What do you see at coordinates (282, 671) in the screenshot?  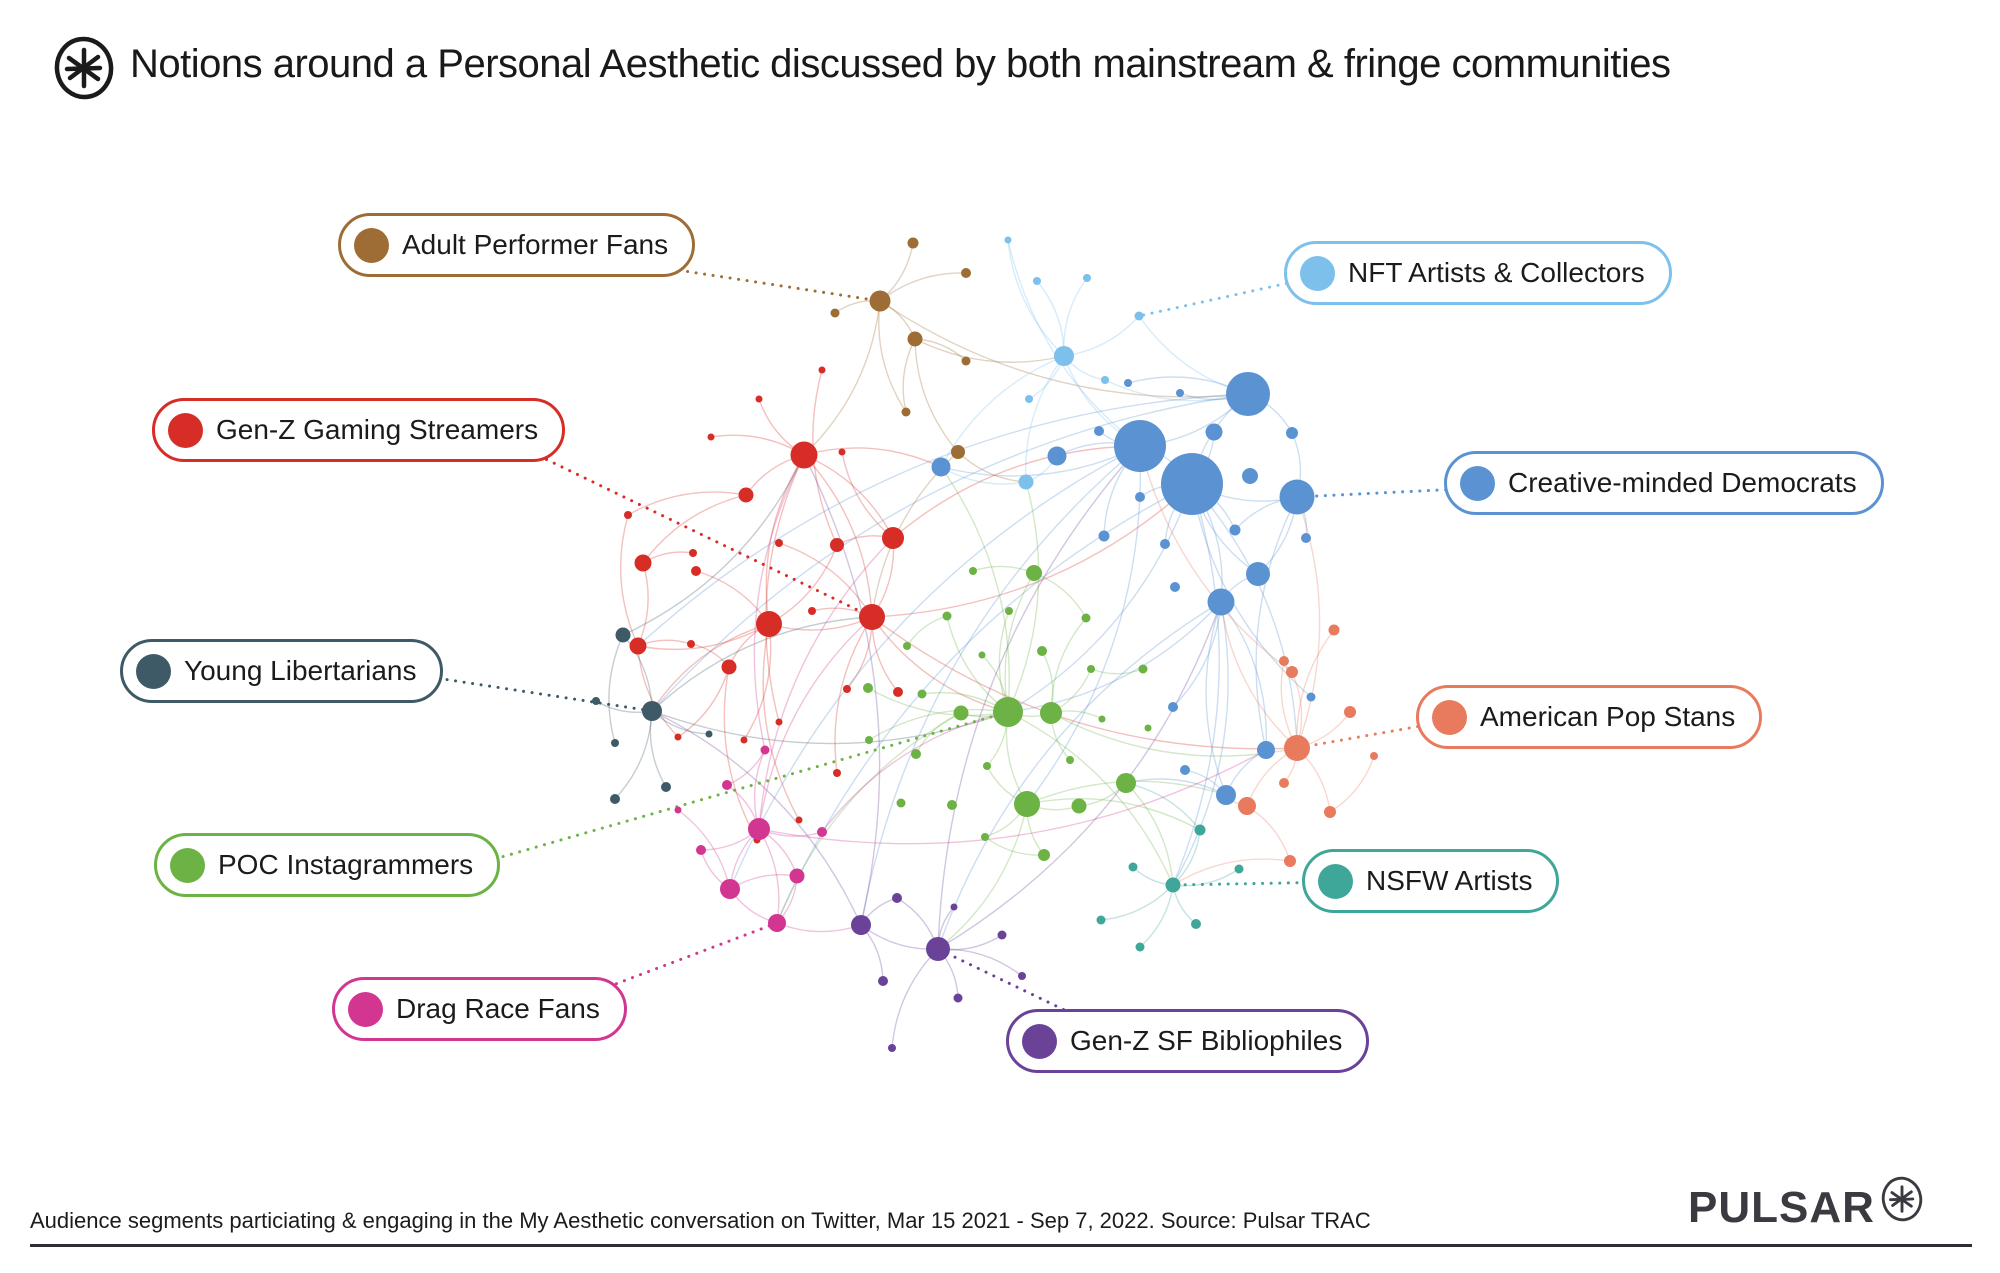 I see `community-label-young_libertarians: Young Libertarians` at bounding box center [282, 671].